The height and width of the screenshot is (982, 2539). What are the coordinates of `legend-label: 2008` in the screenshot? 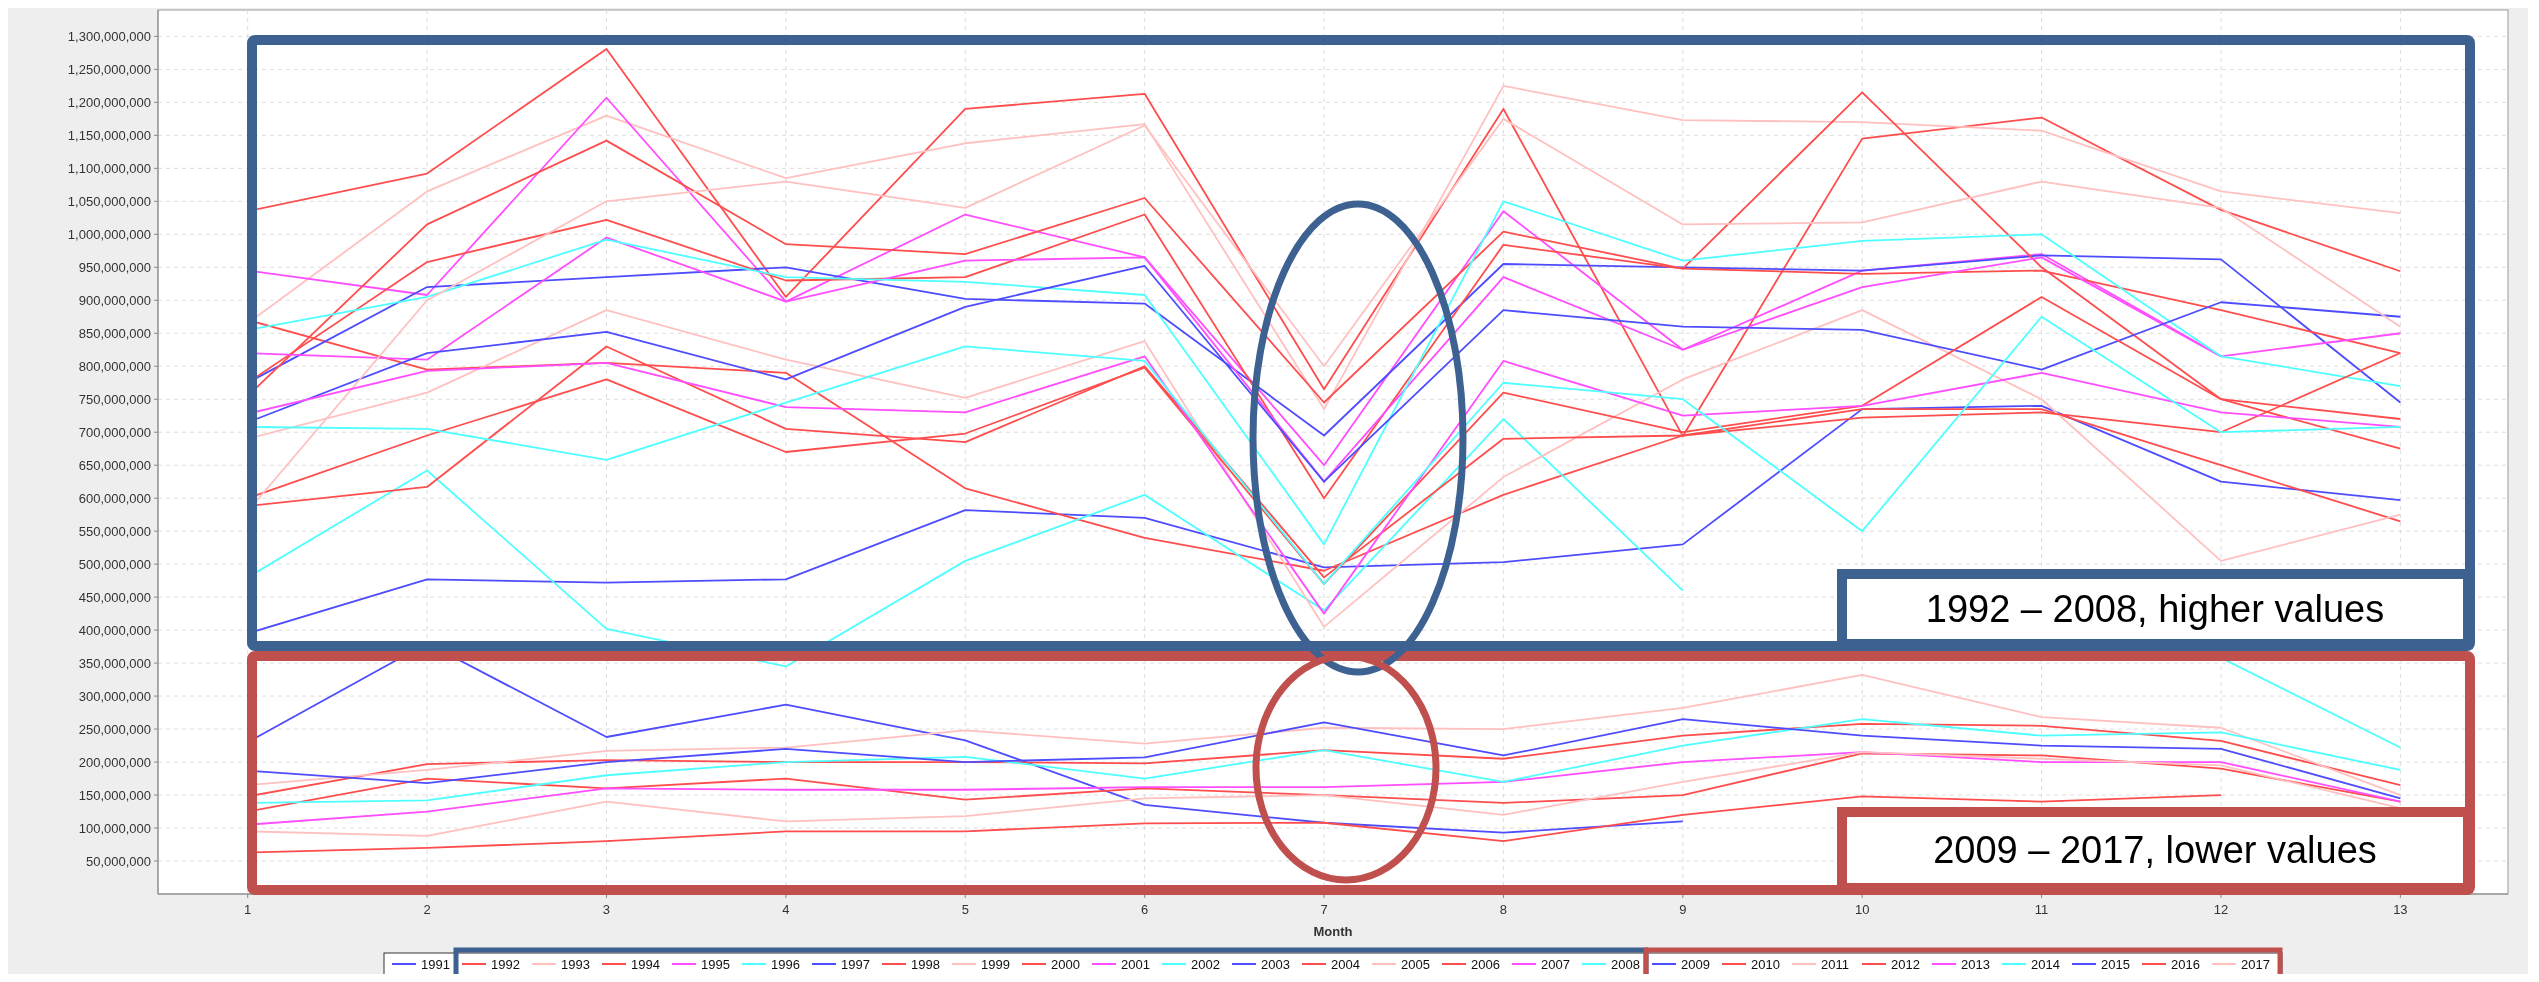 It's located at (1625, 964).